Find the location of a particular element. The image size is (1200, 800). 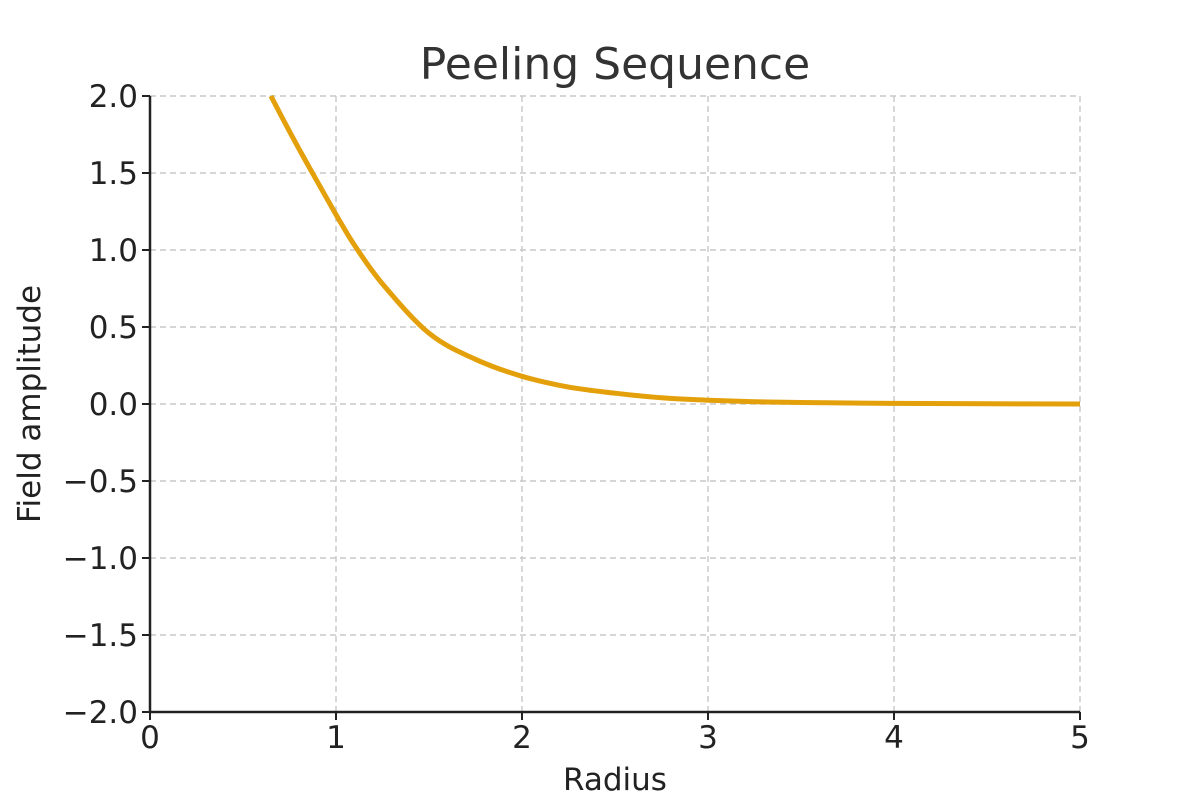

y-tick-label: −1.0 is located at coordinates (100, 559).